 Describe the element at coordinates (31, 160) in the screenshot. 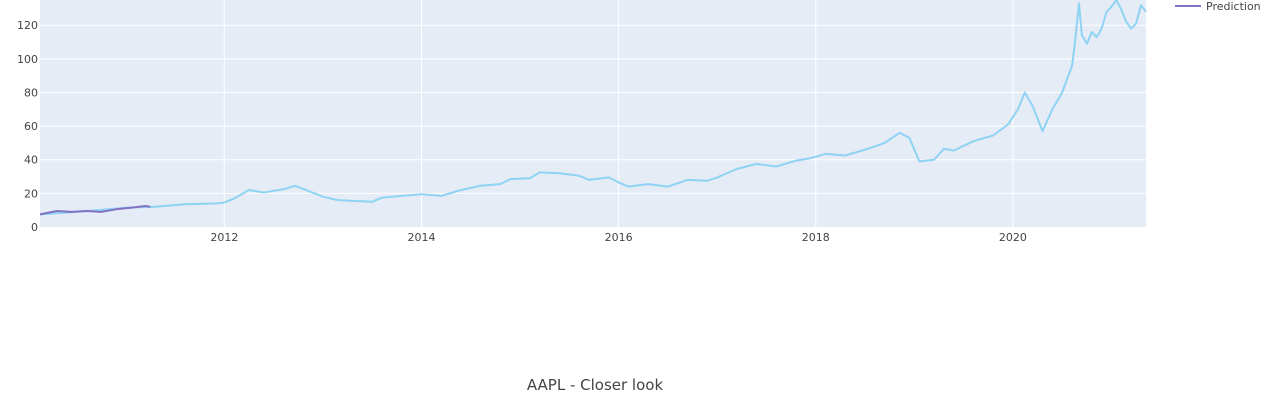

I see `y-tick-label: 40` at that location.